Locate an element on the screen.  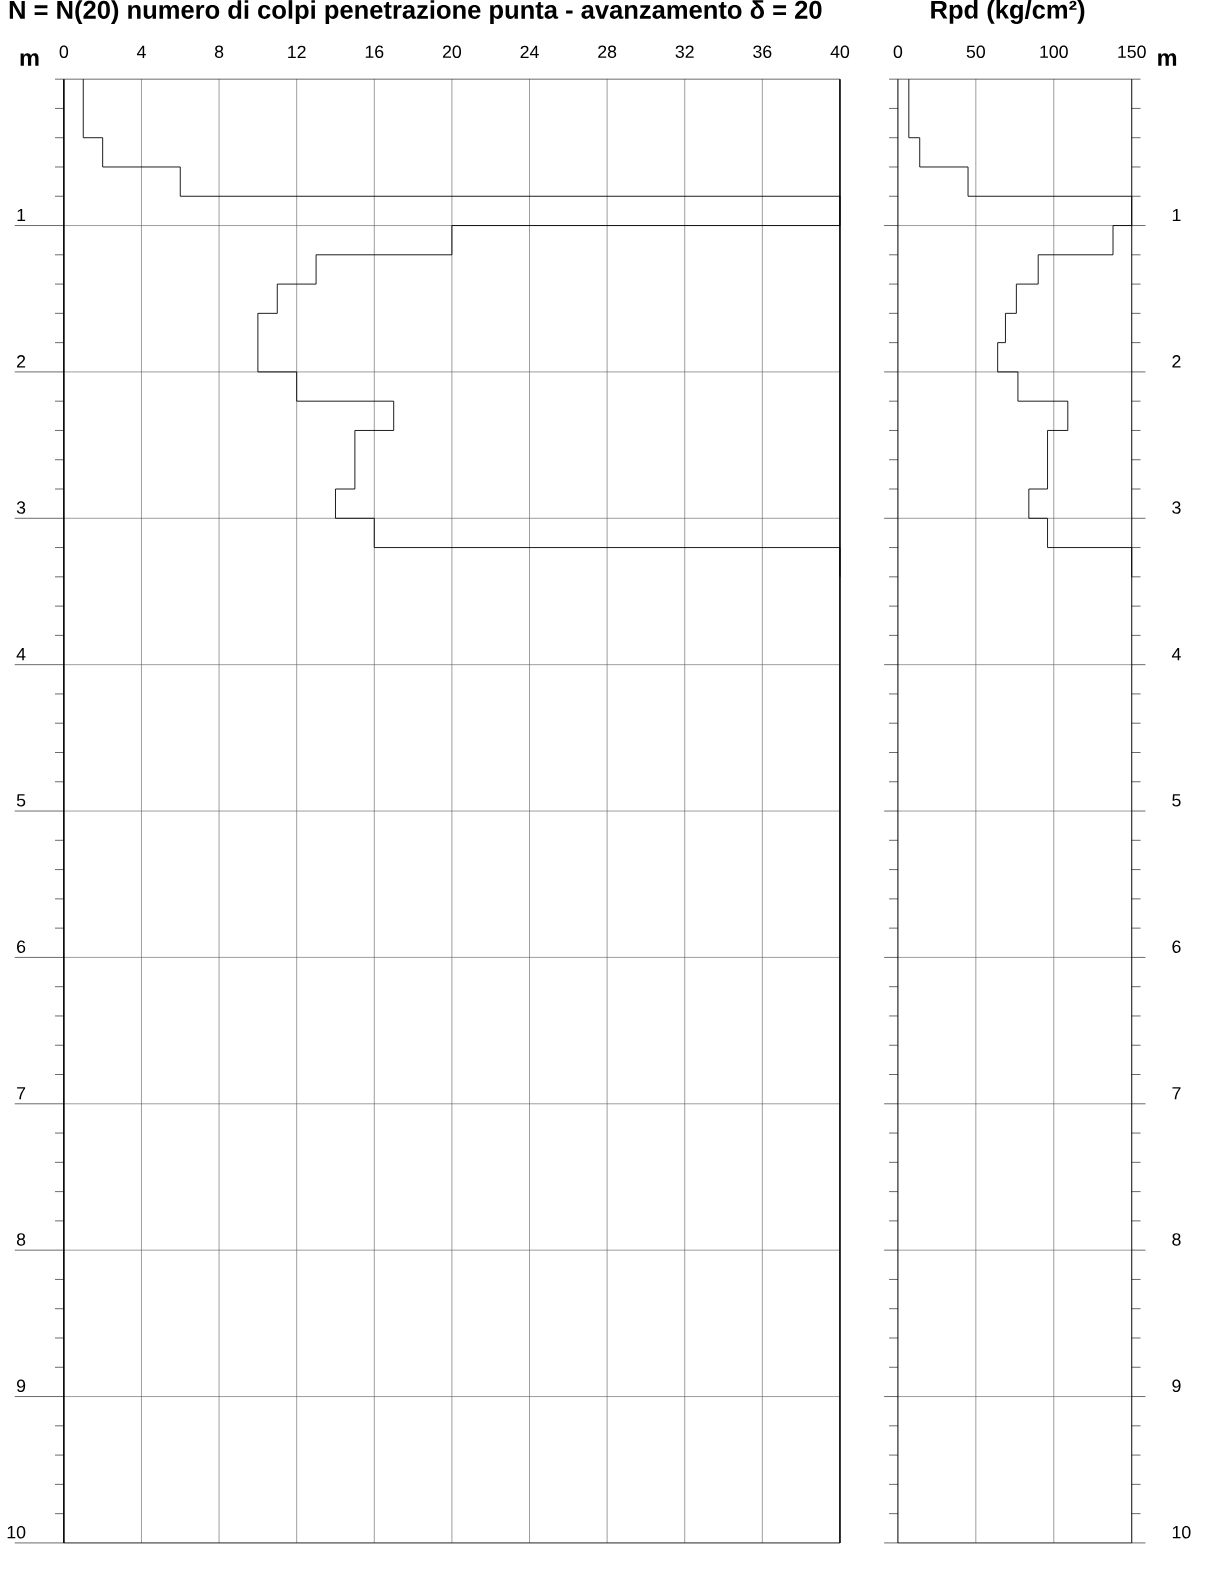
x-tick-label: 20 is located at coordinates (451, 51).